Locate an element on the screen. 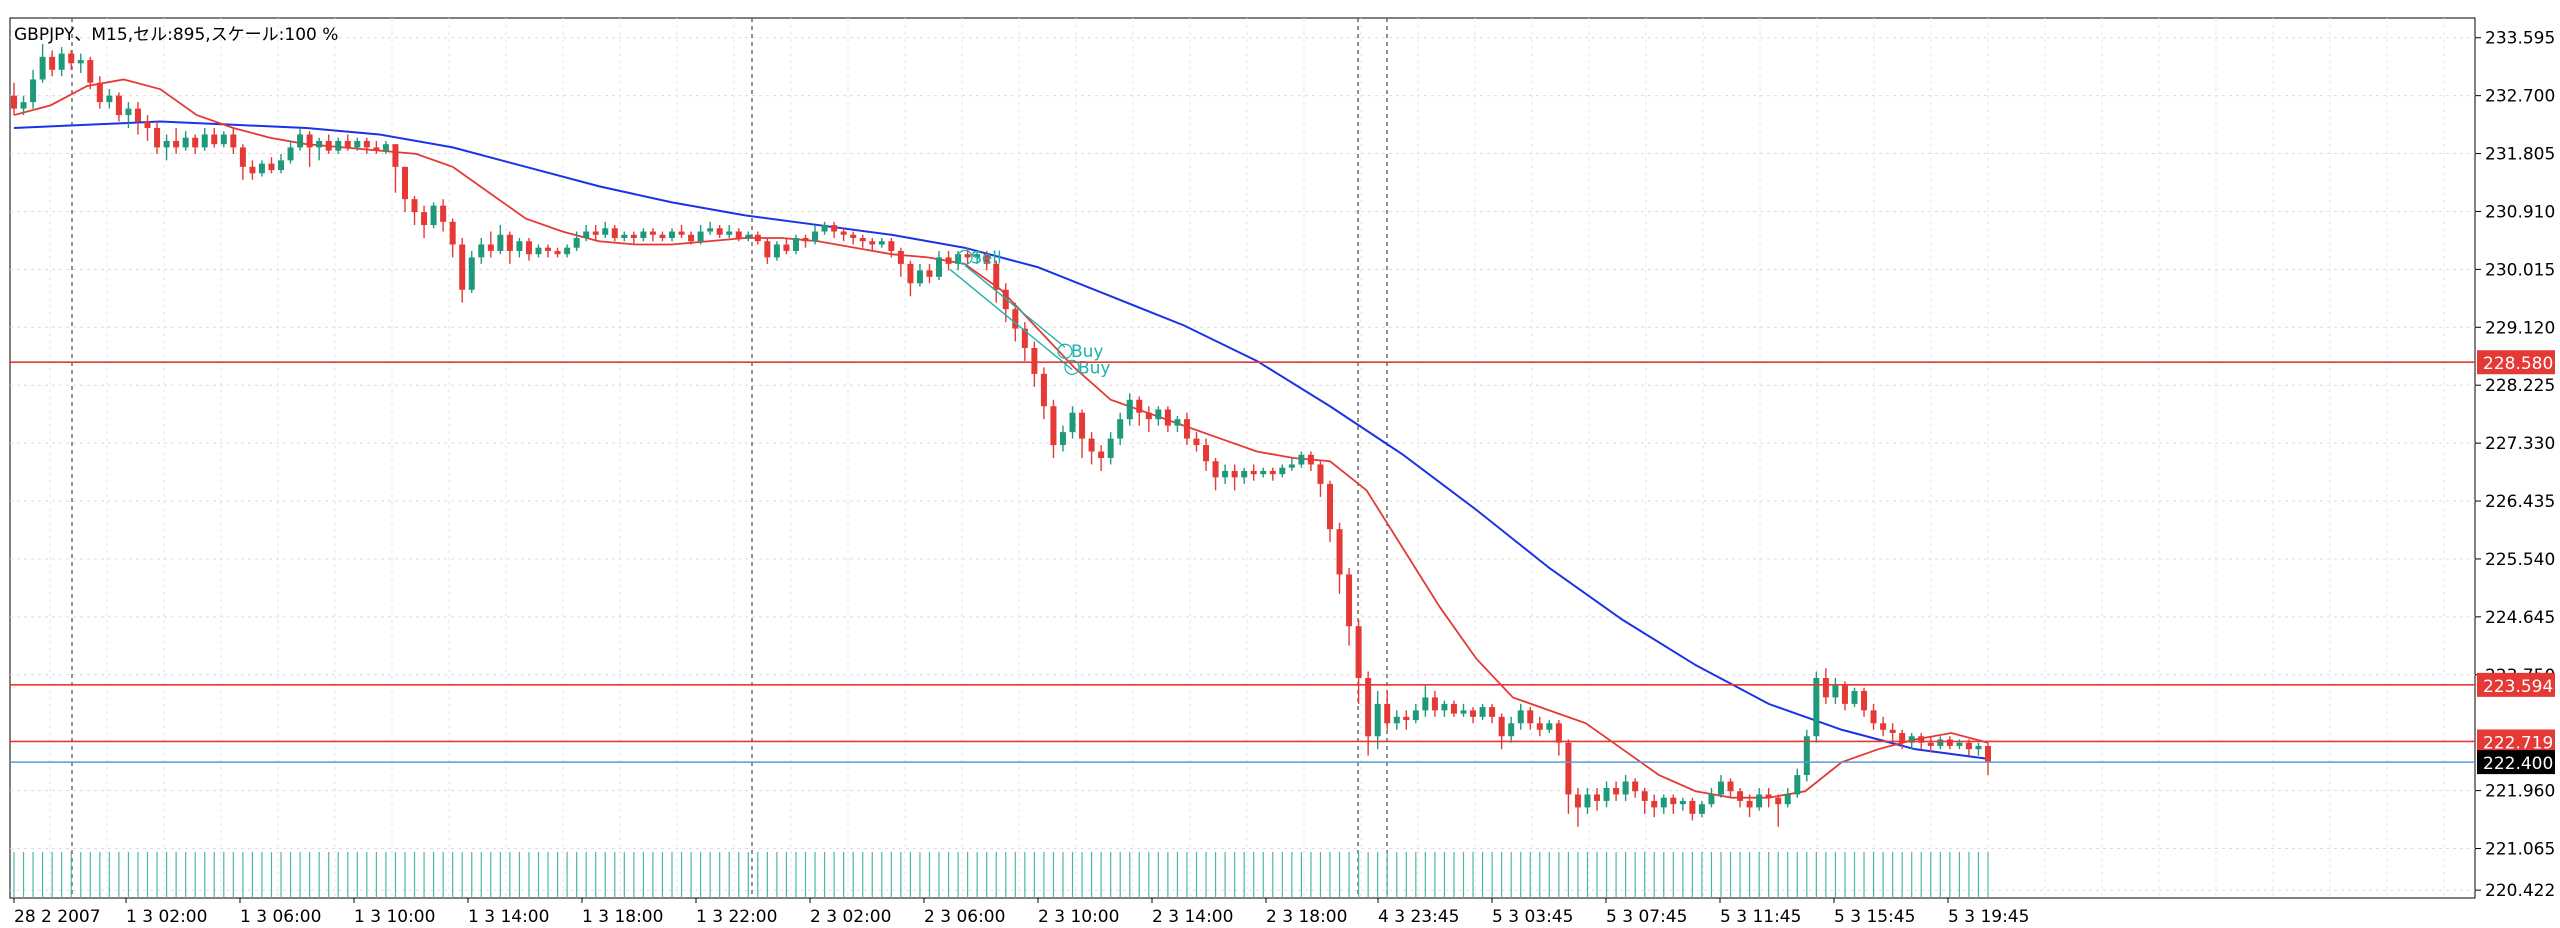  price-axis-label: 231.805 is located at coordinates (2520, 155).